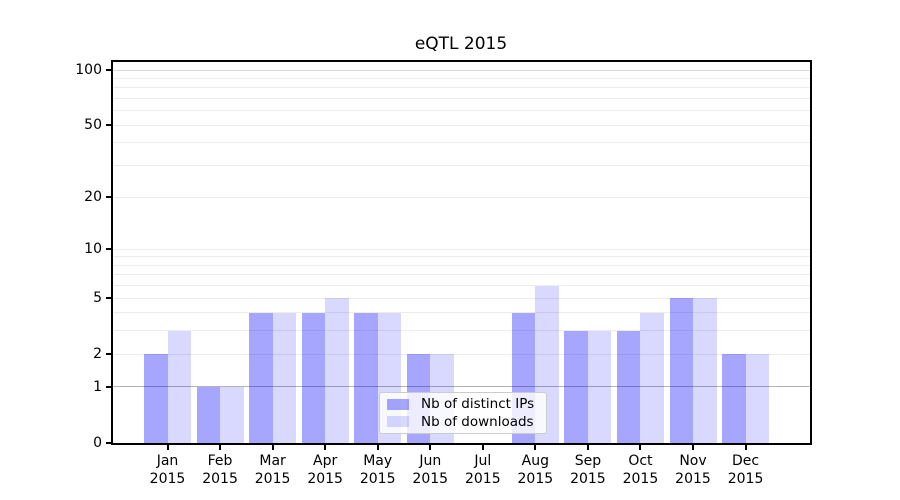 The width and height of the screenshot is (900, 500). I want to click on x-tick-label-apr: Apr 2015, so click(325, 470).